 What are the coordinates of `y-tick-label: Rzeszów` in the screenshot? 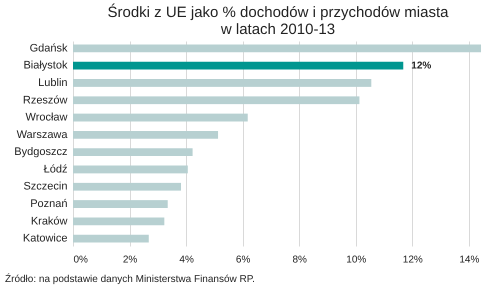 It's located at (45, 100).